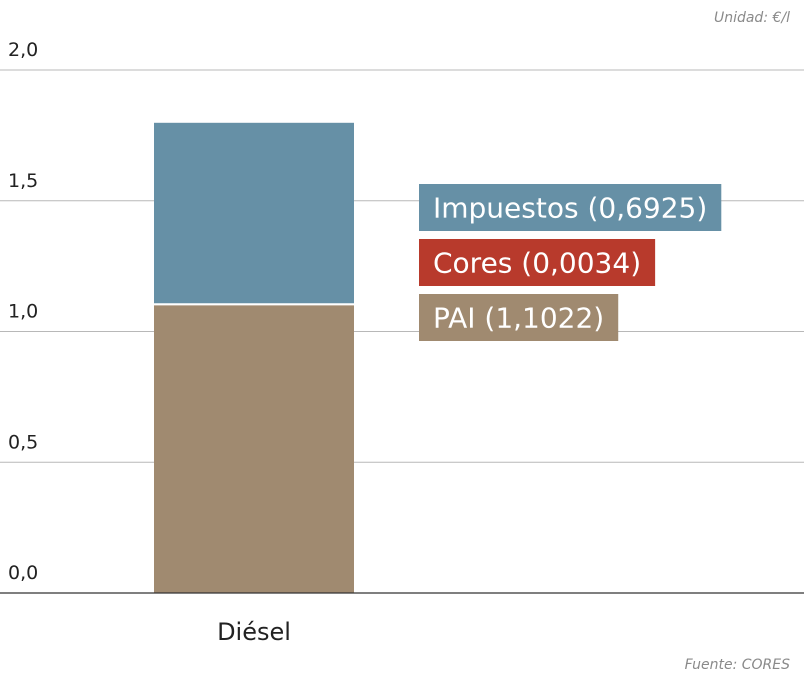  What do you see at coordinates (23, 442) in the screenshot?
I see `y-tick-label: 0,5` at bounding box center [23, 442].